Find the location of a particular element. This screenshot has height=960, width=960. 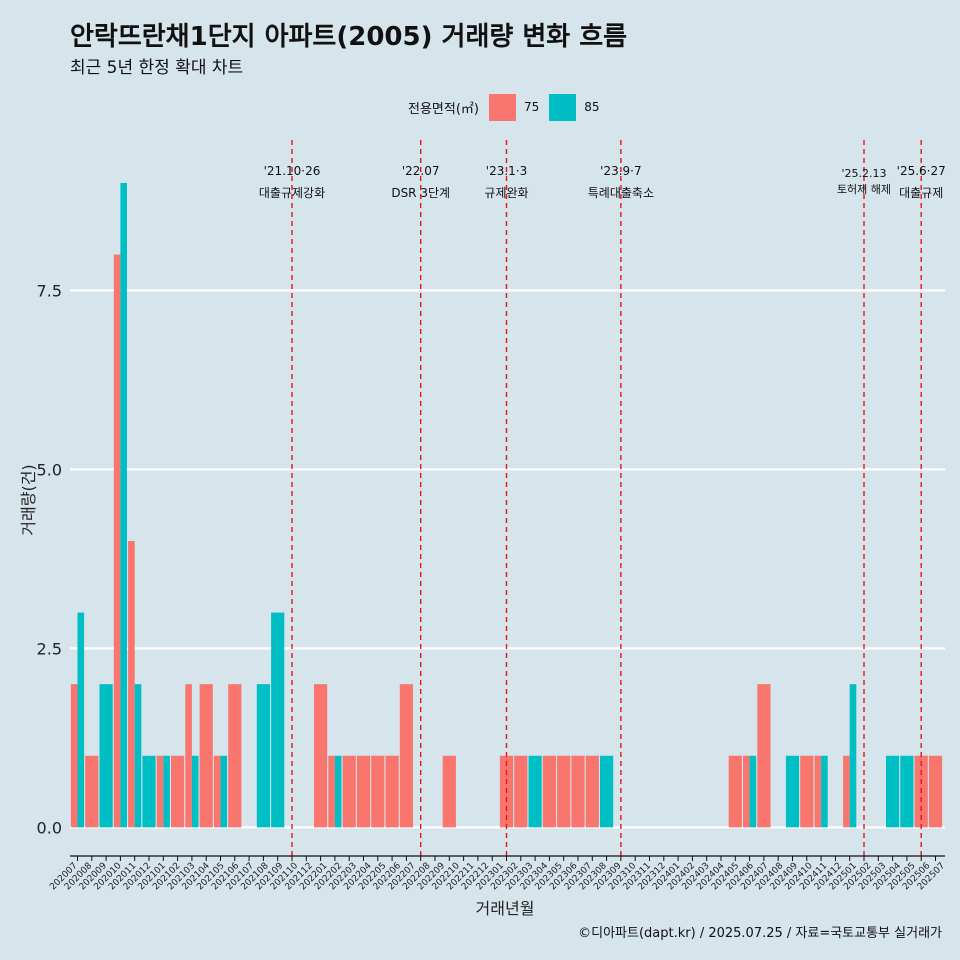

chart-title: 안락뜨란채1단지 아파트(2005) 거래량 변화 흐름 is located at coordinates (349, 37).